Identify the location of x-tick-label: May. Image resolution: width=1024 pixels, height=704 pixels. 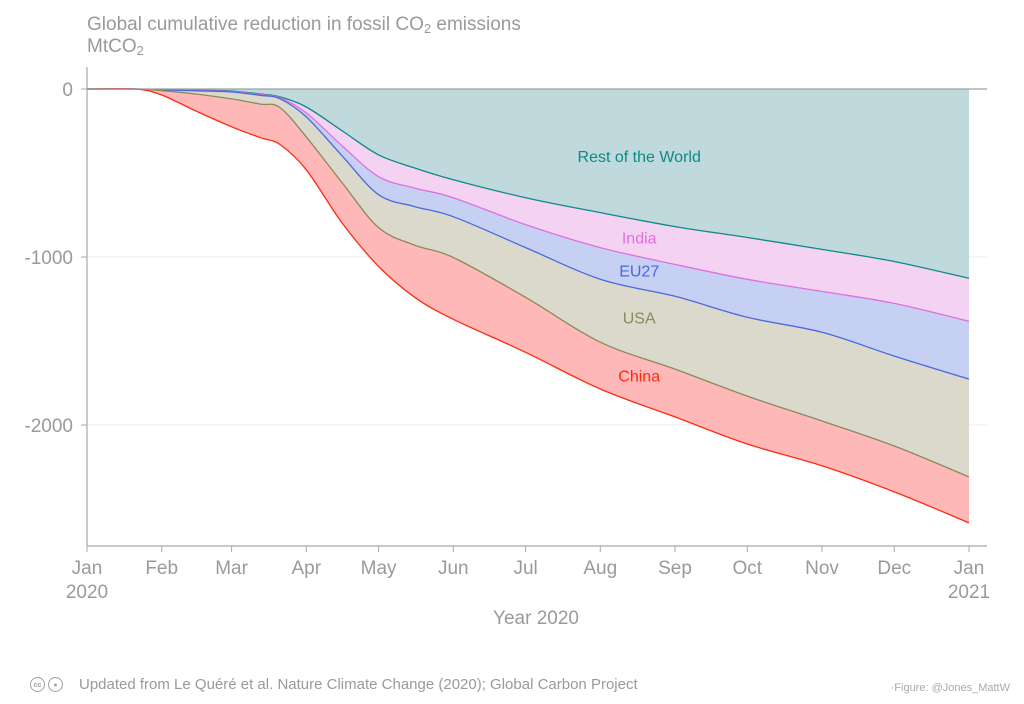
(379, 568).